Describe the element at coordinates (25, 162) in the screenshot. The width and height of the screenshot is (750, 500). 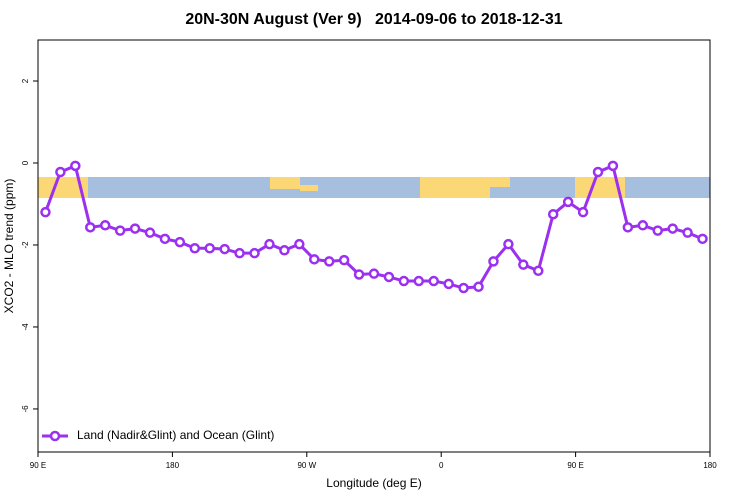
I see `y-tick-label: 0` at that location.